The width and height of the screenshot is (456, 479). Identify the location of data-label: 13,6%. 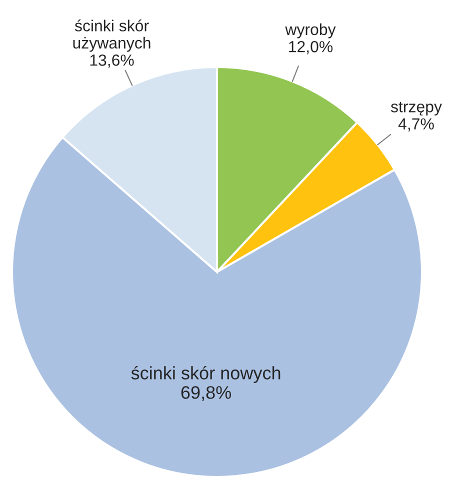
(112, 61).